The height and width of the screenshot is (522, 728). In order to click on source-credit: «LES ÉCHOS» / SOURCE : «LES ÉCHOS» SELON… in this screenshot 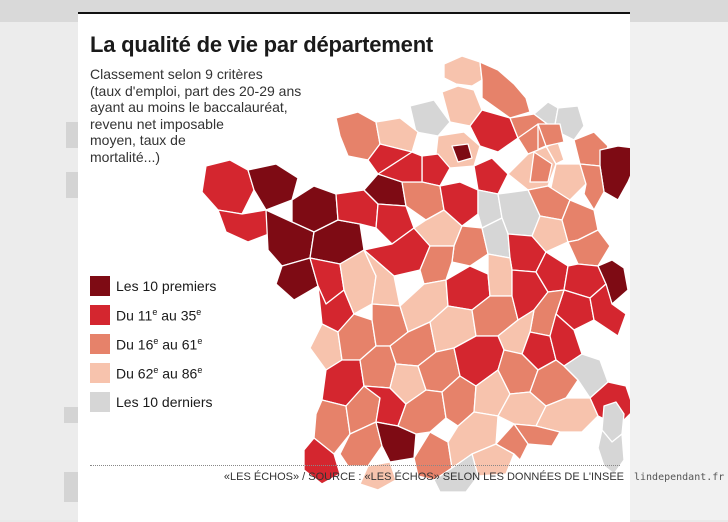, I will do `click(423, 477)`.